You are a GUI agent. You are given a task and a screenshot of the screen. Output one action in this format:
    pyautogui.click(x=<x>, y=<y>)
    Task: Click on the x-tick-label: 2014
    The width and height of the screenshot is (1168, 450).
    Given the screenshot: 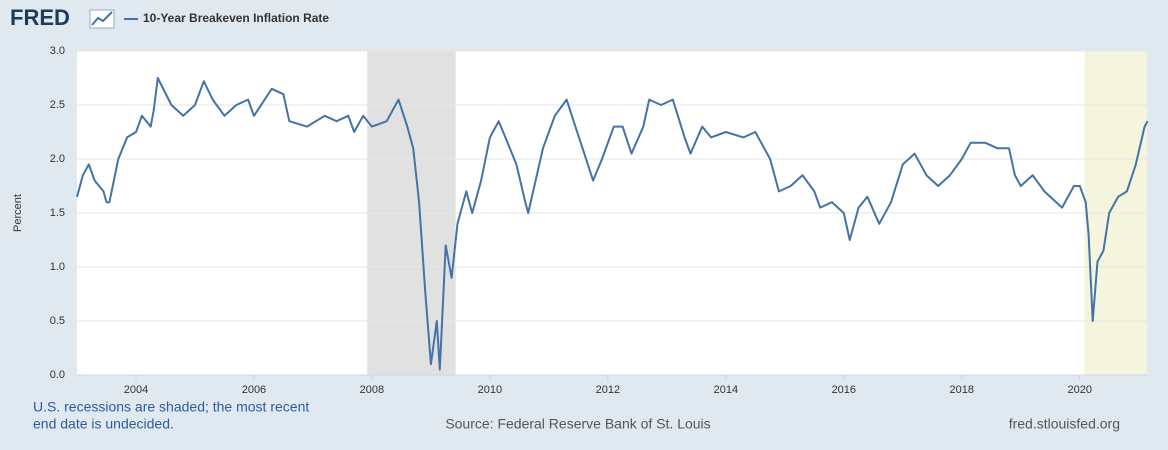 What is the action you would take?
    pyautogui.click(x=726, y=390)
    